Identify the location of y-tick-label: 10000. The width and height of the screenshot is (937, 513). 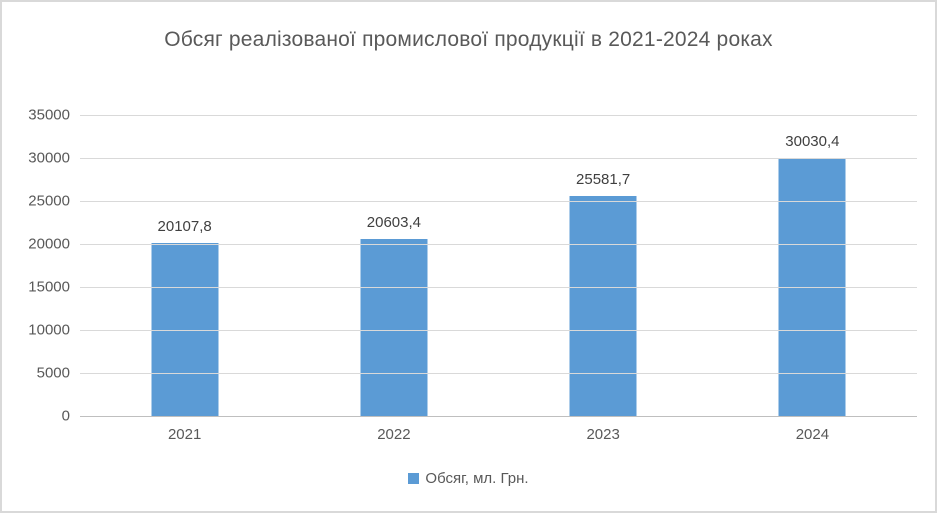
(49, 330).